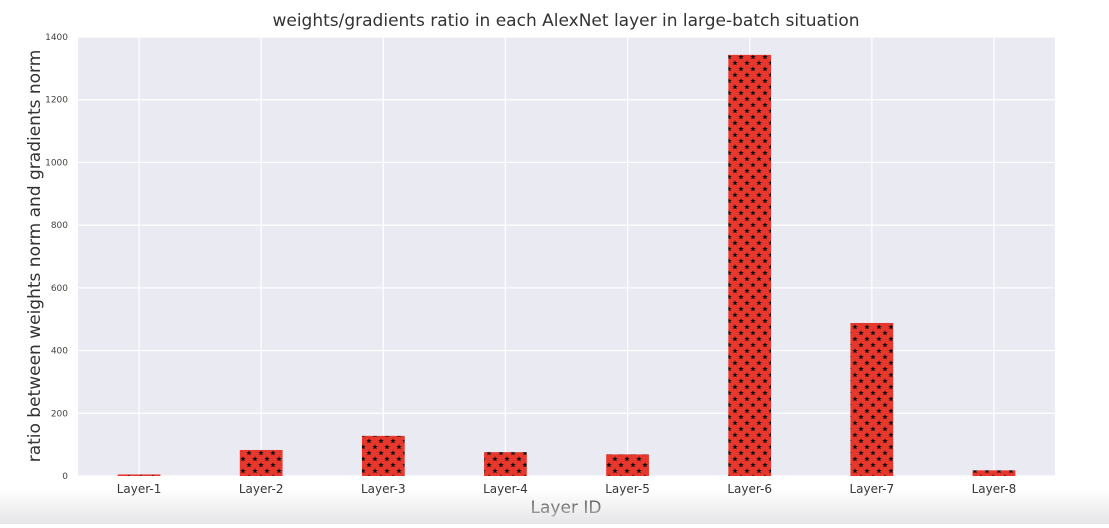 This screenshot has height=528, width=1109. I want to click on y-tick-label: 800, so click(59, 226).